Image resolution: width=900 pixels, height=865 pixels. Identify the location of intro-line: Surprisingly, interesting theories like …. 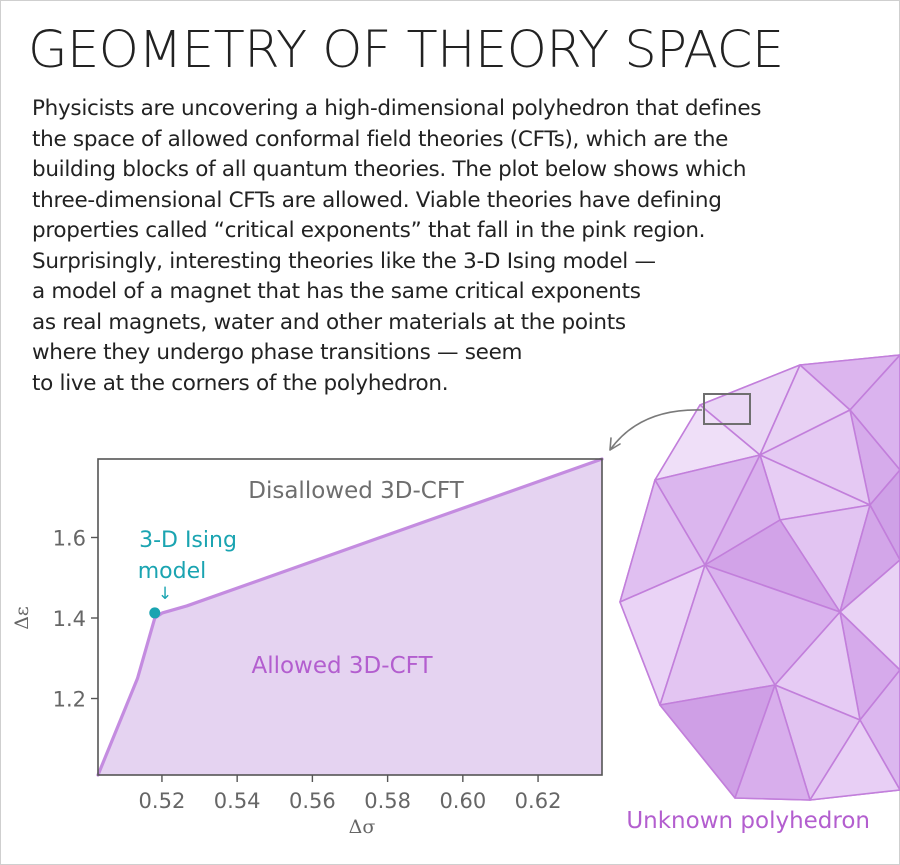
(344, 261).